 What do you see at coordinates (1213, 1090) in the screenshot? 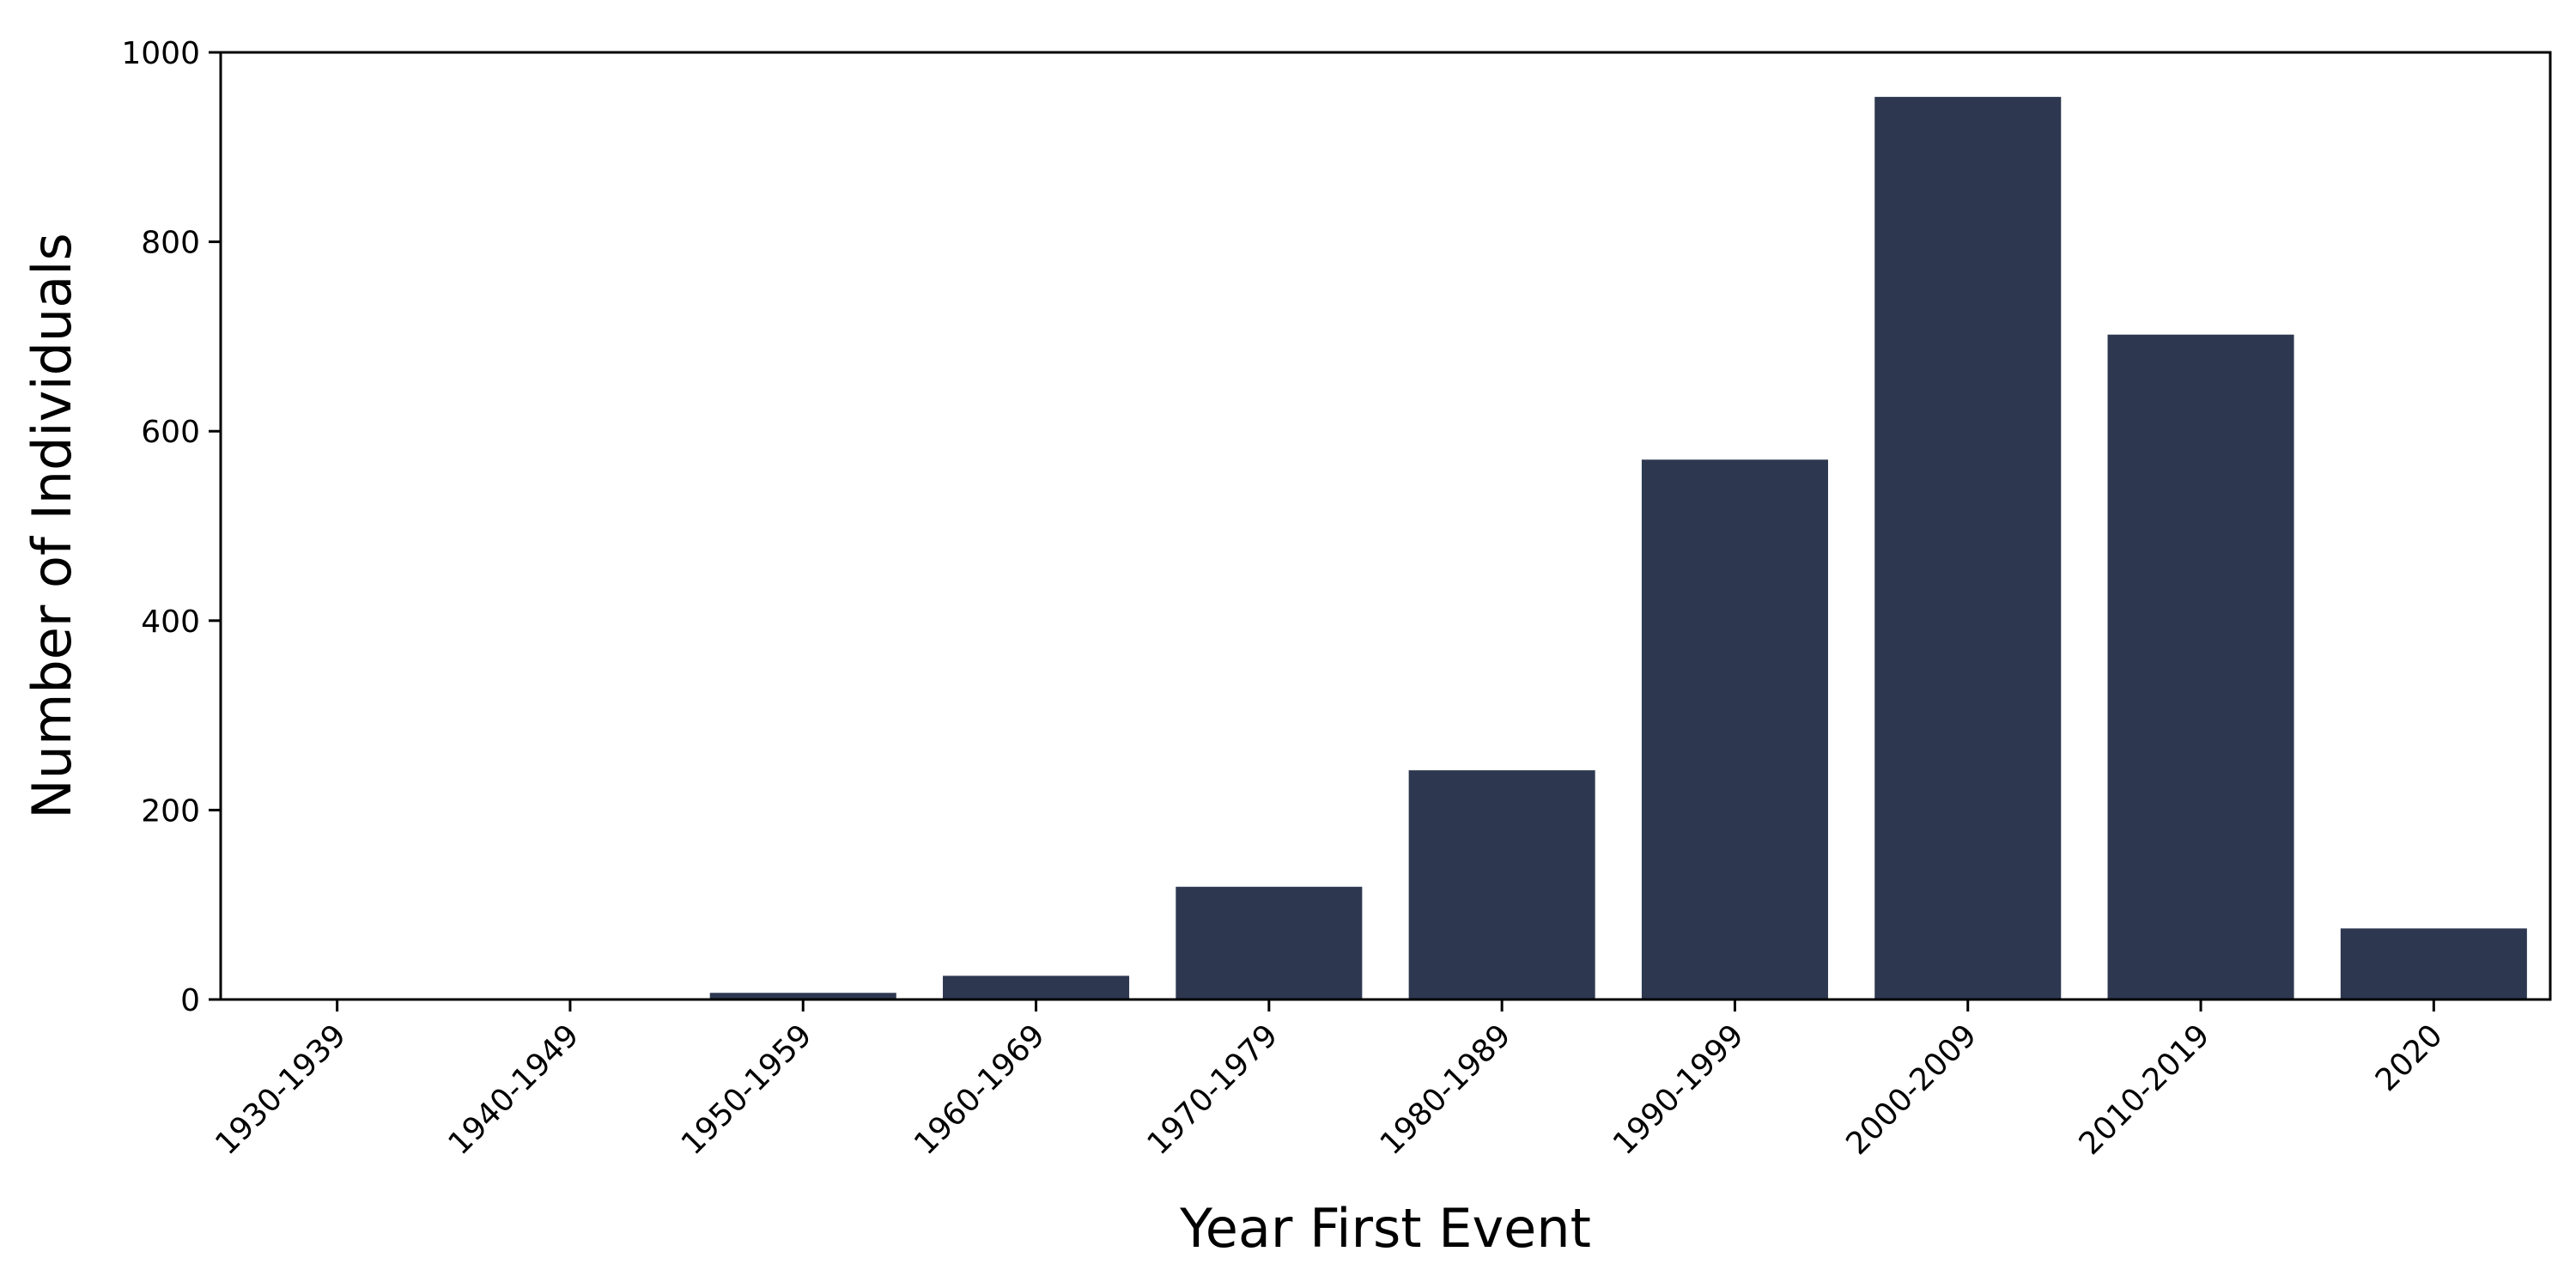
I see `x-tick-label: 1970-1979` at bounding box center [1213, 1090].